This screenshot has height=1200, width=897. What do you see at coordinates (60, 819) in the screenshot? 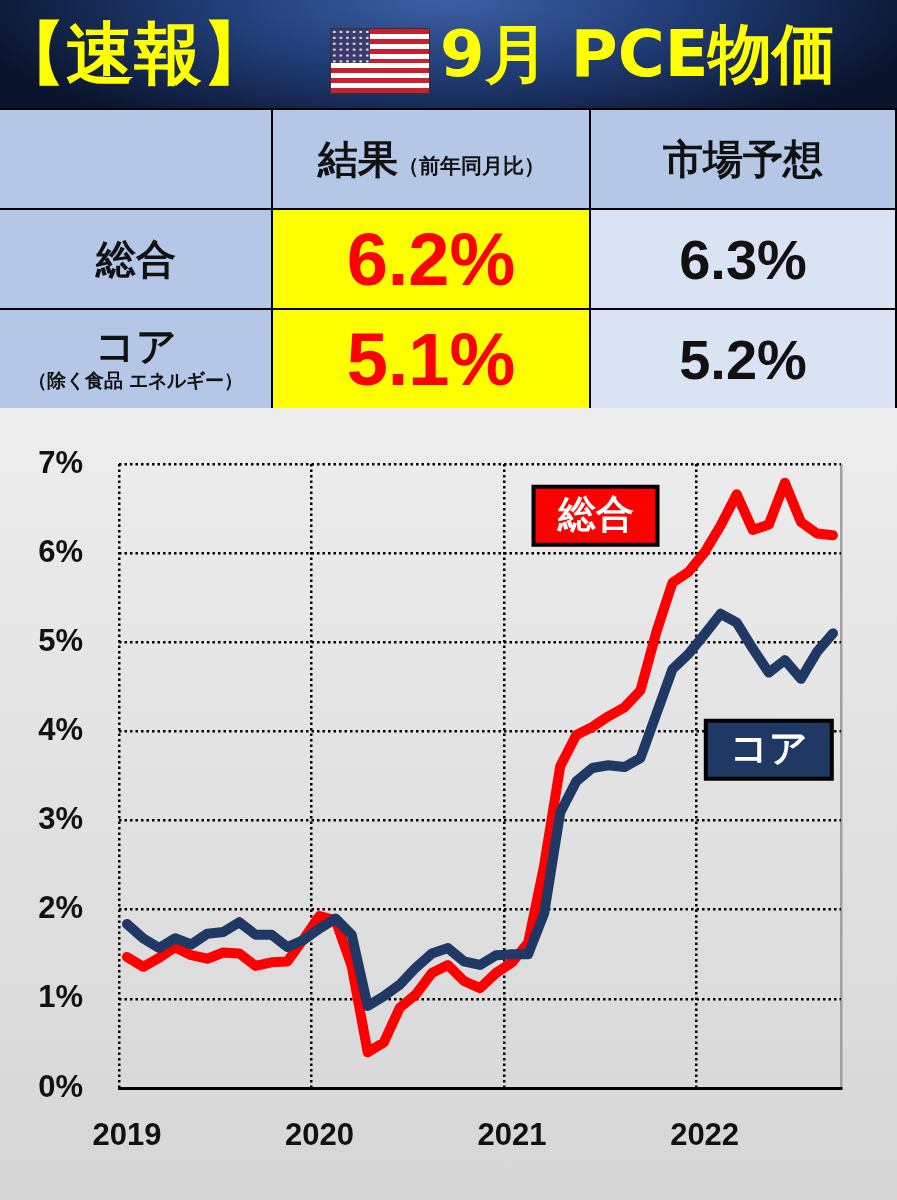
I see `y-tick-label: 3%` at bounding box center [60, 819].